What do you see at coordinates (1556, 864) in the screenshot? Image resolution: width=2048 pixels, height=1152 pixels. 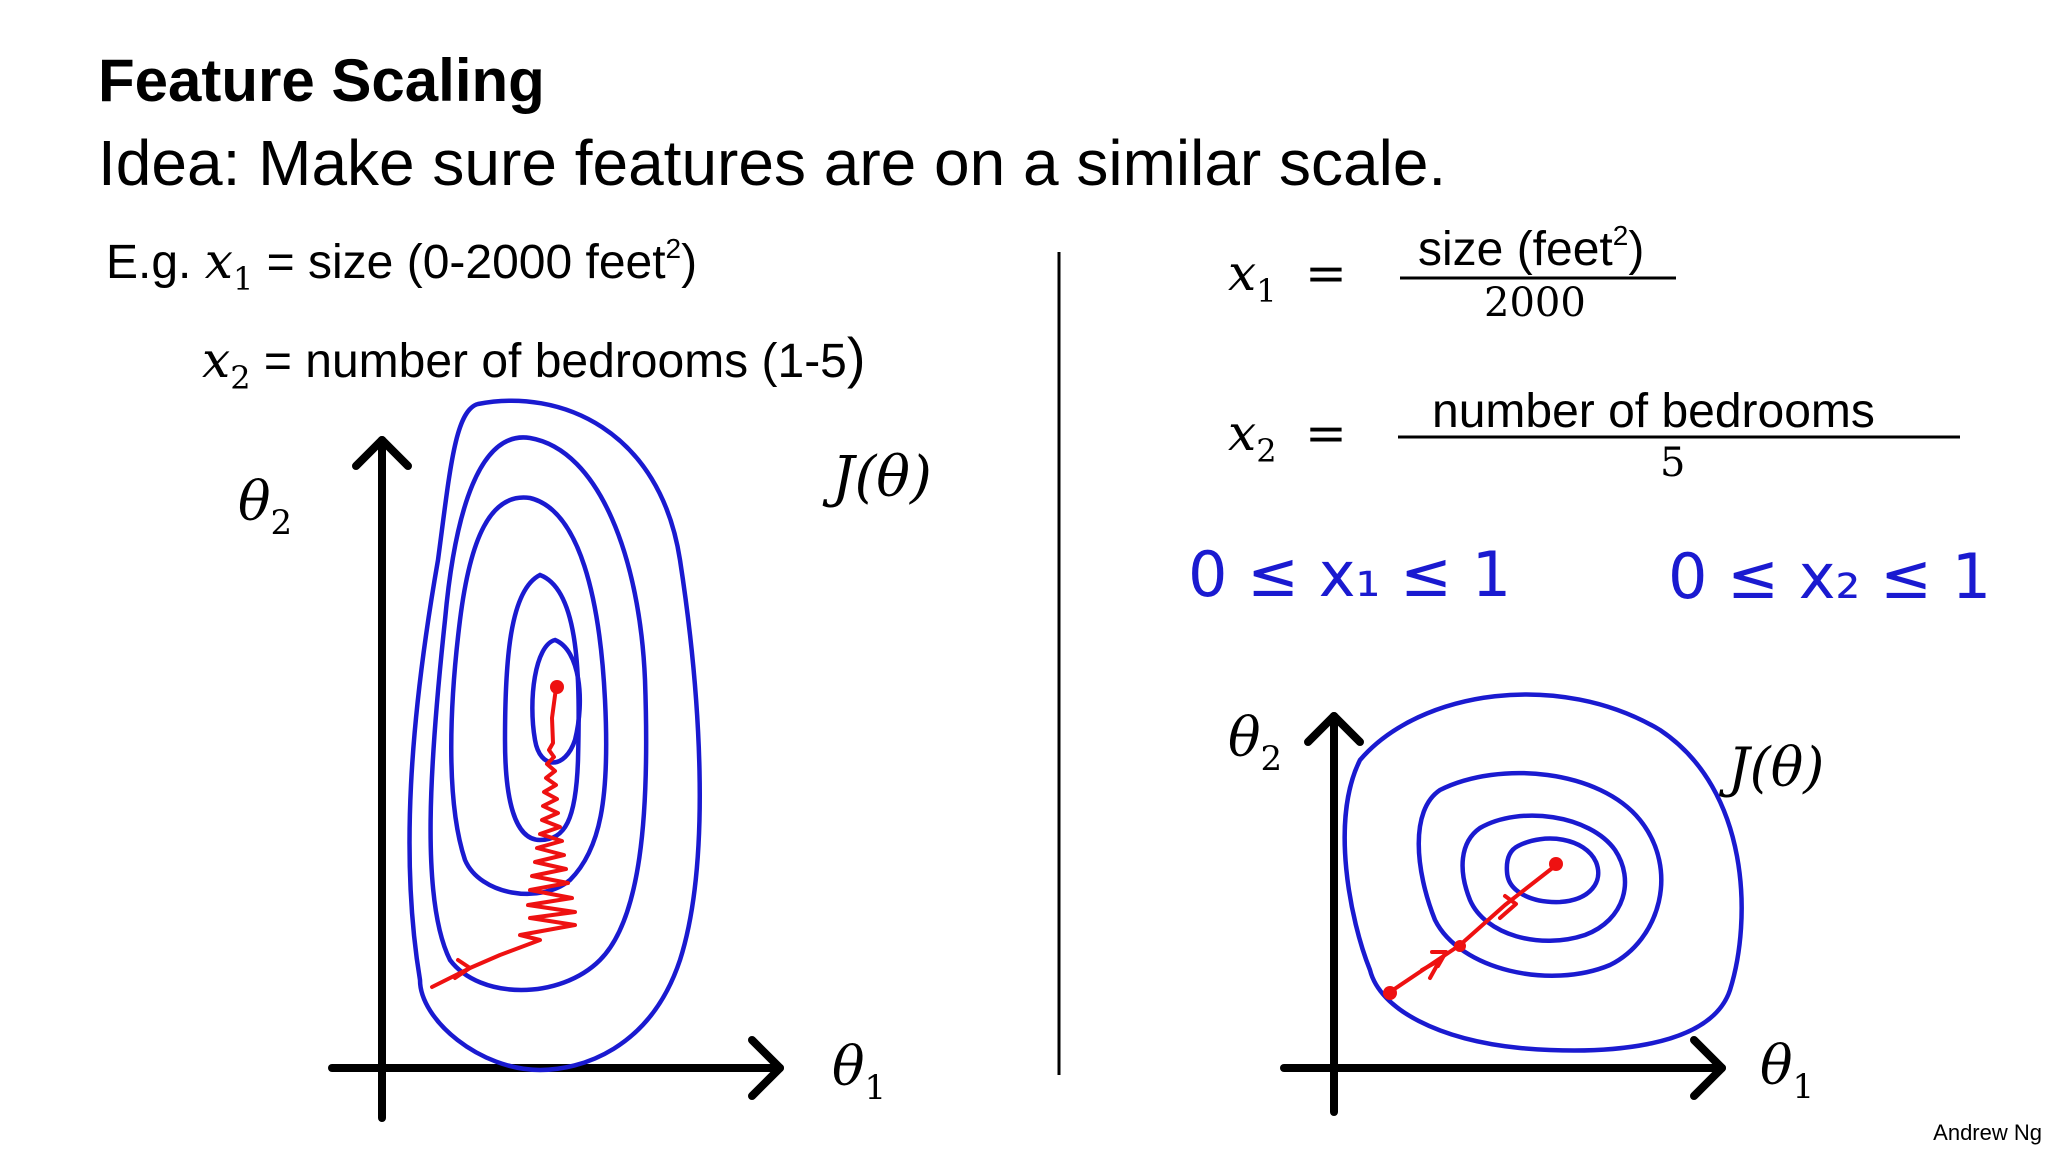 I see `right-minimum-point` at bounding box center [1556, 864].